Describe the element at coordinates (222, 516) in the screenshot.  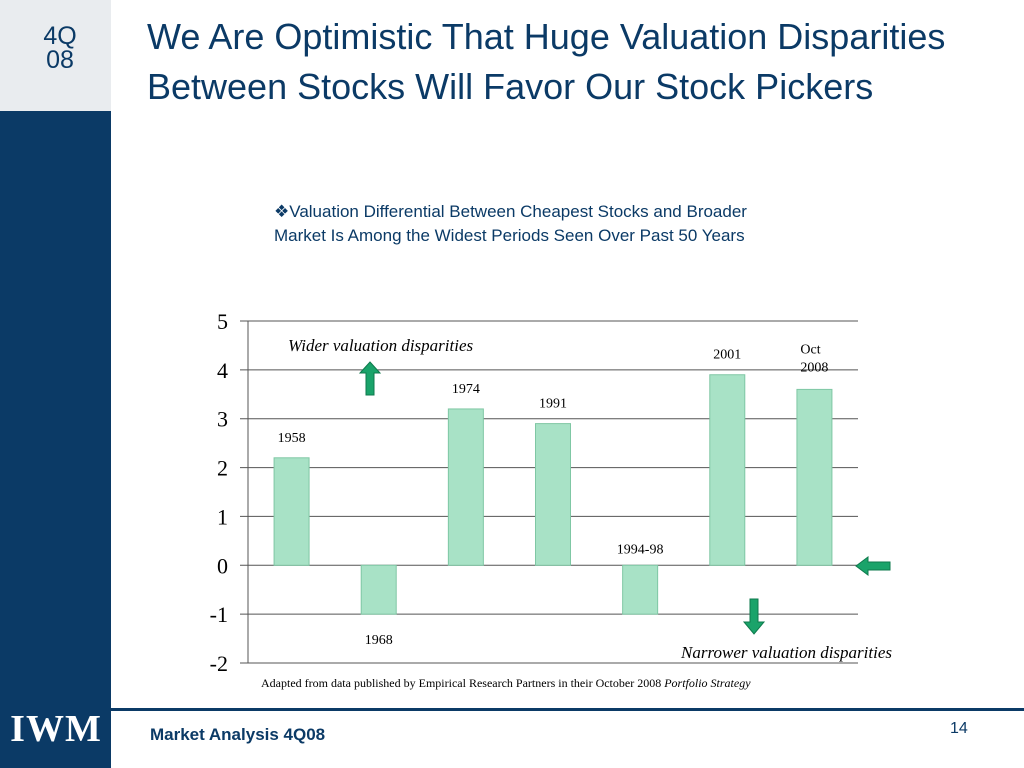
I see `y-tick-label: 1` at that location.